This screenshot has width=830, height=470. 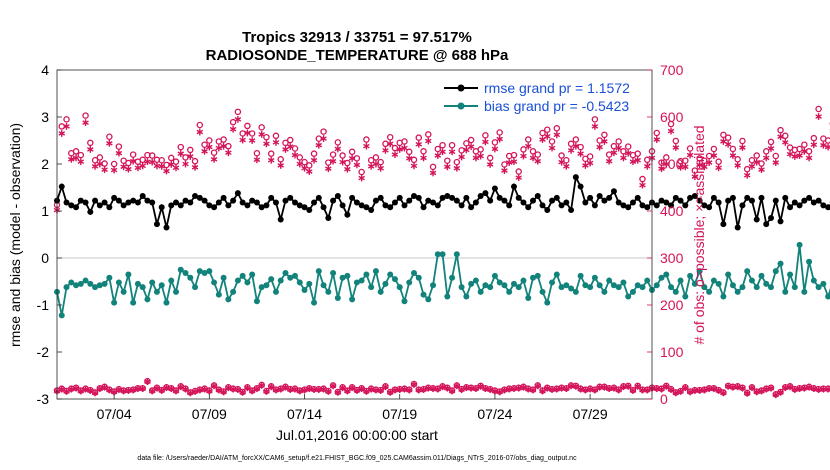 I want to click on x-tick-label: 07/19, so click(x=399, y=414).